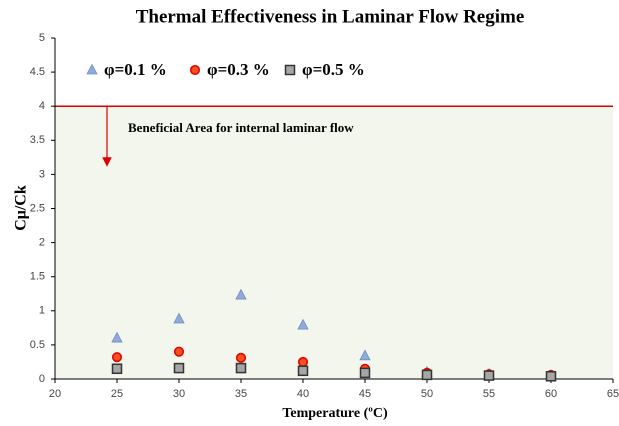 This screenshot has height=426, width=619. What do you see at coordinates (238, 69) in the screenshot?
I see `legend-label: φ=0.3 %` at bounding box center [238, 69].